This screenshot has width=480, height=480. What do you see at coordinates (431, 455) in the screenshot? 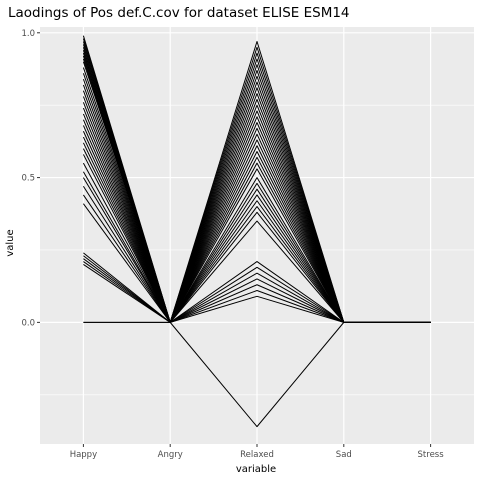
I see `x-tick-label: Stress` at bounding box center [431, 455].